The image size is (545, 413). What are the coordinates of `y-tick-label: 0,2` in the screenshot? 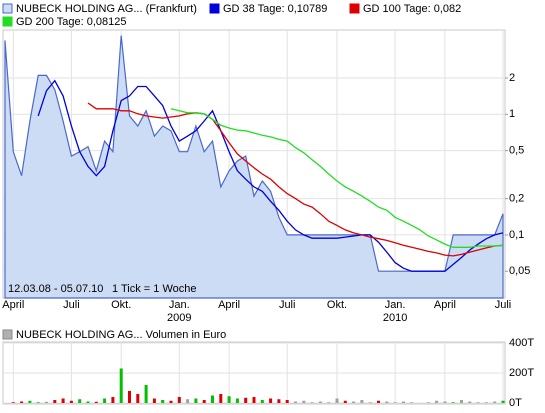 It's located at (516, 199).